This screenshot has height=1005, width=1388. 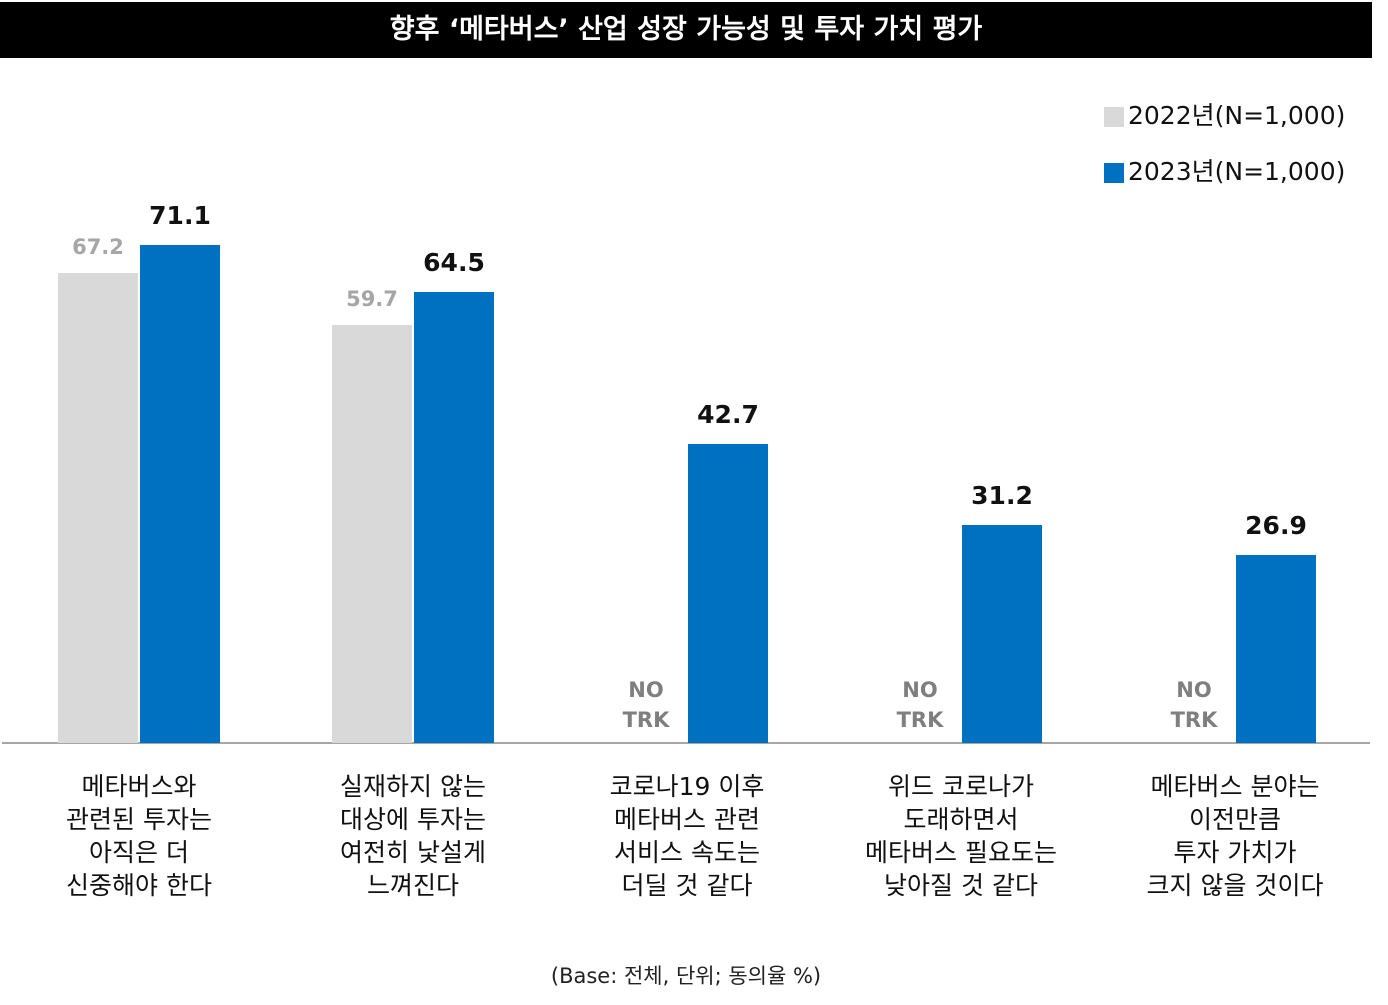 I want to click on x-tick-label: 메타버스와 관련된 투자는 아직은 더 신중해야 한다, so click(x=139, y=836).